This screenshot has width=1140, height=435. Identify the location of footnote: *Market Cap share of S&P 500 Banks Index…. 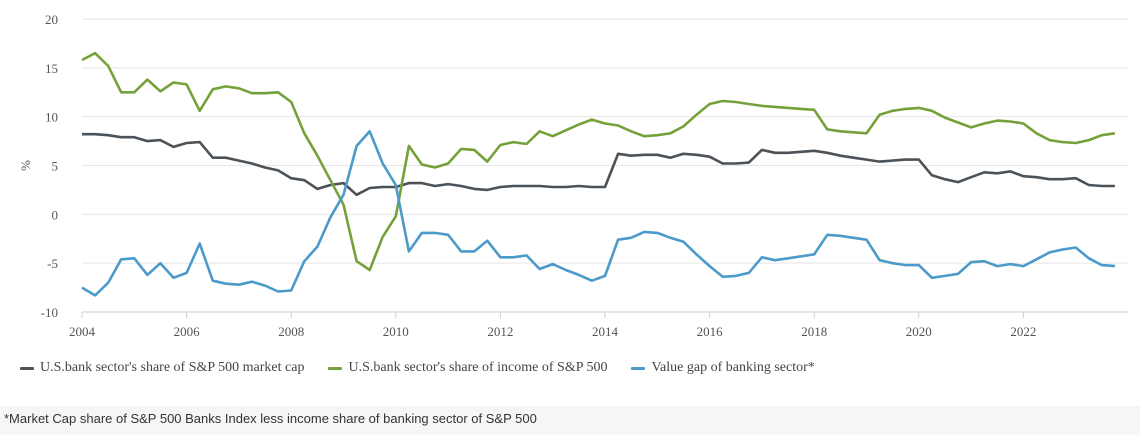
(270, 418).